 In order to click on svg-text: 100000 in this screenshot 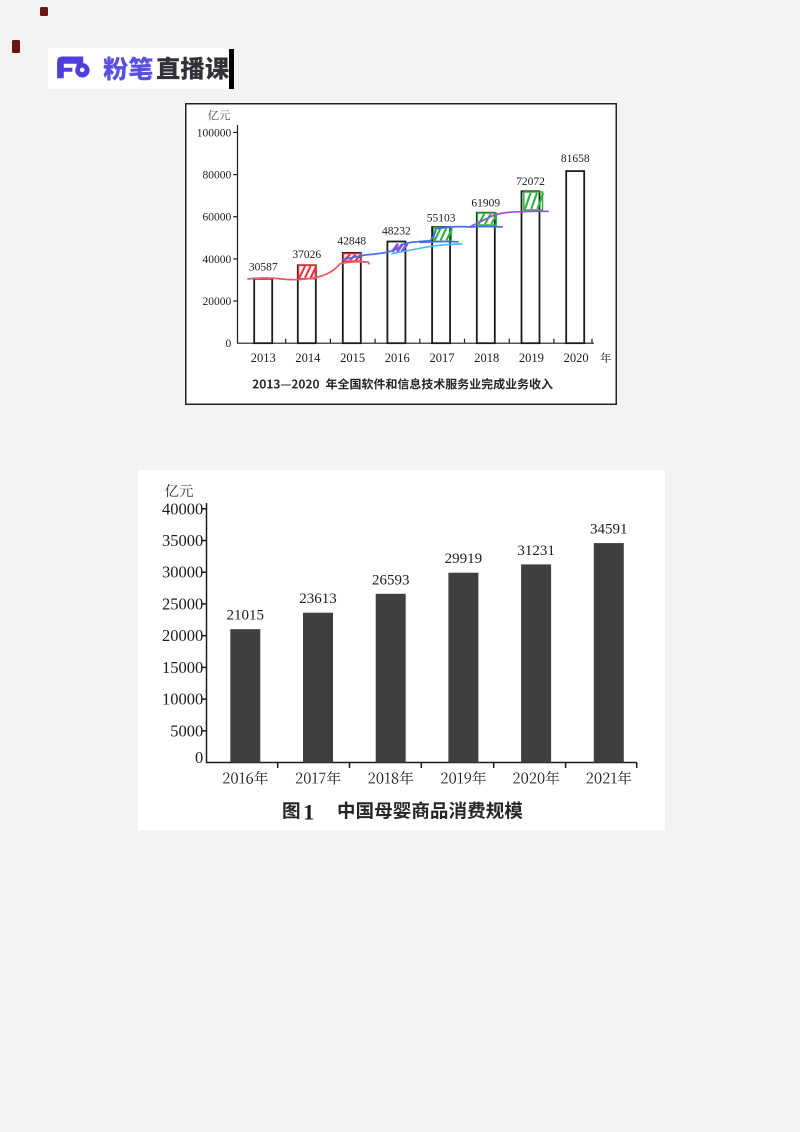, I will do `click(214, 133)`.